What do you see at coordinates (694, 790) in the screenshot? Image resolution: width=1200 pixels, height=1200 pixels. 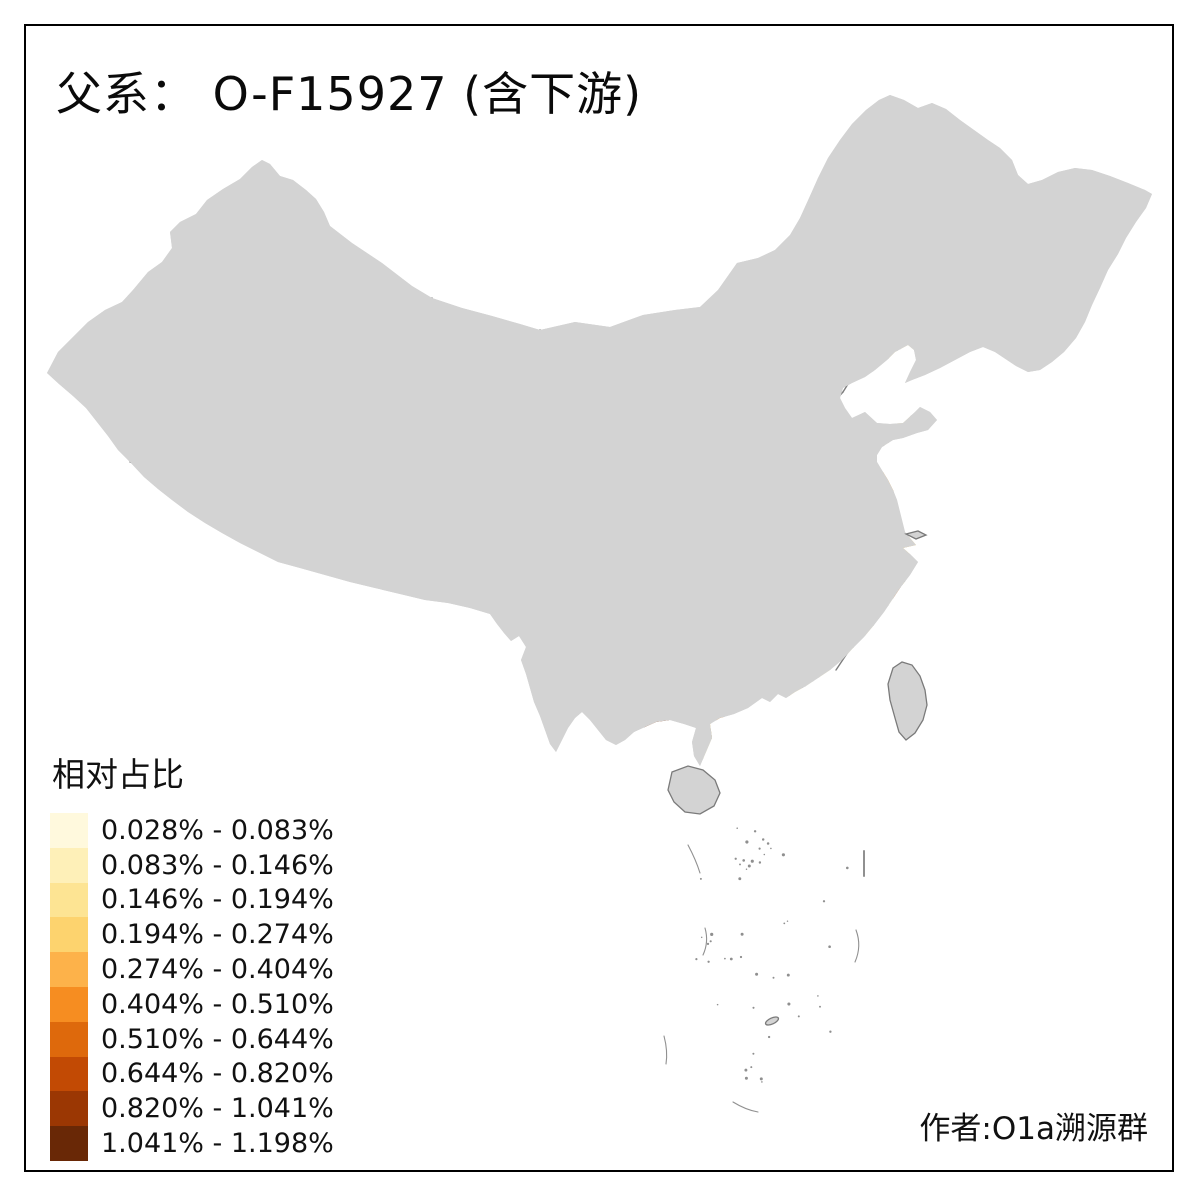 I see `hainan-island` at bounding box center [694, 790].